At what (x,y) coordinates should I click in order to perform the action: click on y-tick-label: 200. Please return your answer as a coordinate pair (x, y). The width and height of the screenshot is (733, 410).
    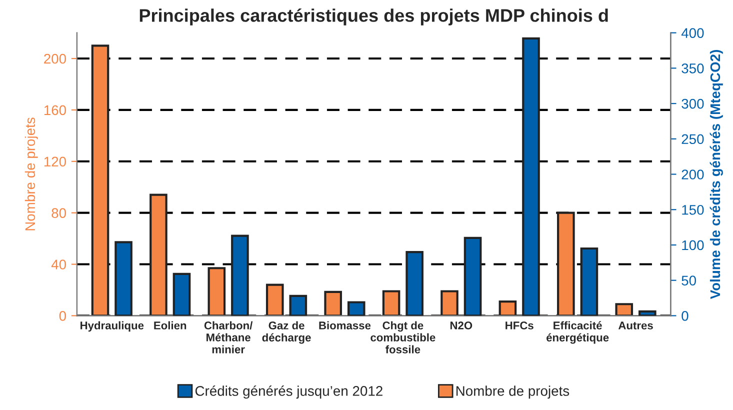
    Looking at the image, I should click on (55, 59).